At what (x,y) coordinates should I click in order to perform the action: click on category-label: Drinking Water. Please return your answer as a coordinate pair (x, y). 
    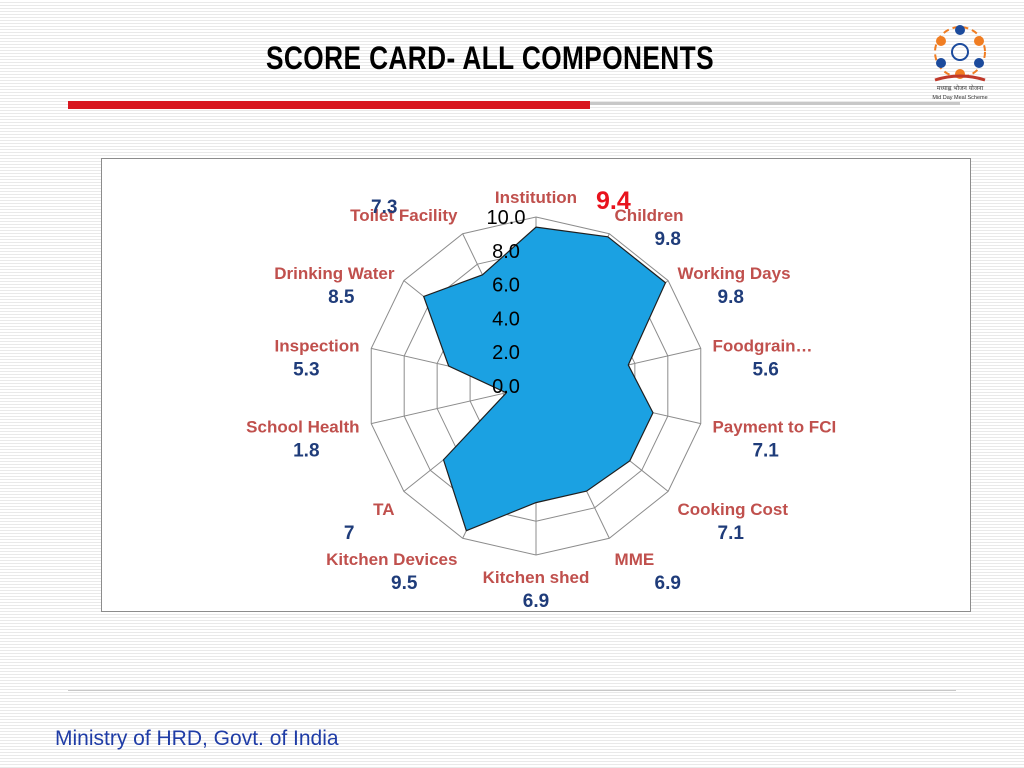
    Looking at the image, I should click on (334, 273).